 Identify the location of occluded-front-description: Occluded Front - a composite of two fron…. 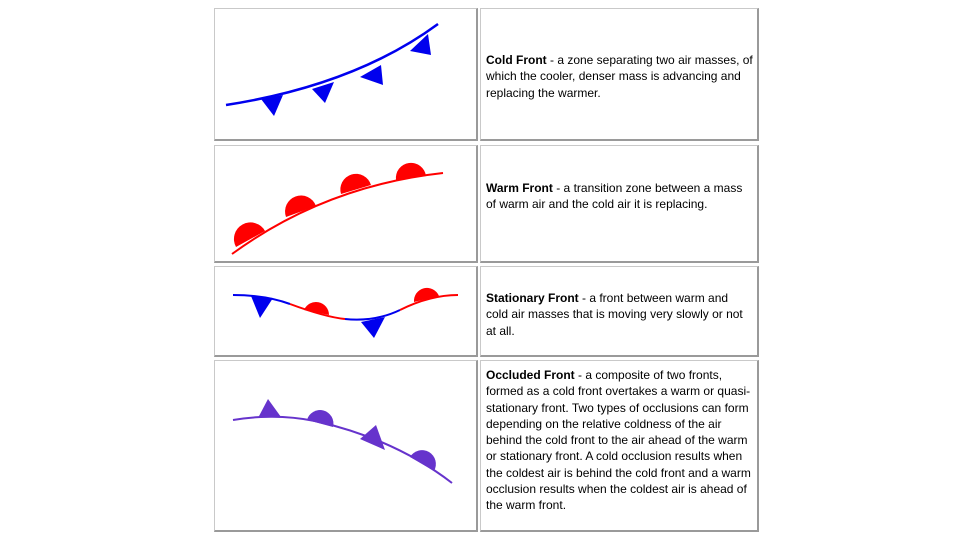
(619, 440).